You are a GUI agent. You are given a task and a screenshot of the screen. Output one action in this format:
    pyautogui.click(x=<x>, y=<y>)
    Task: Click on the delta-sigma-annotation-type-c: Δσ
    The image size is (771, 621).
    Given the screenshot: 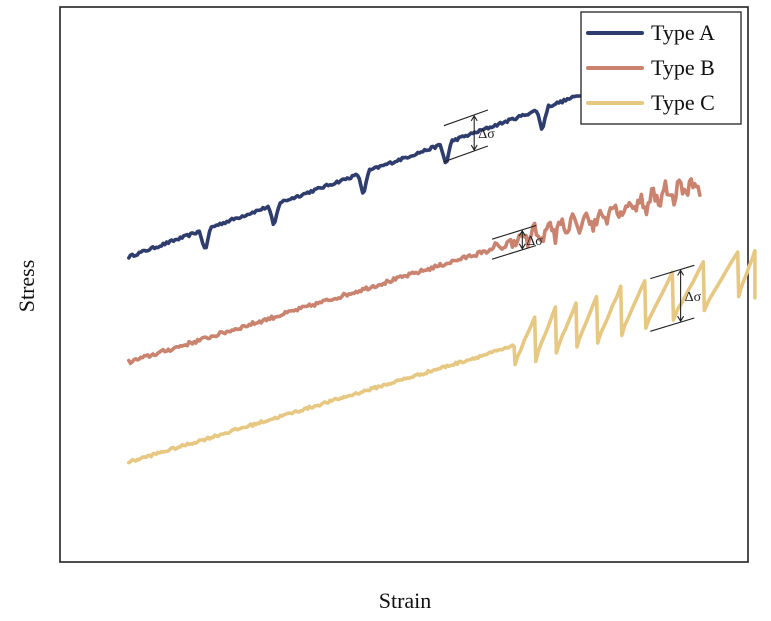 What is the action you would take?
    pyautogui.click(x=676, y=298)
    